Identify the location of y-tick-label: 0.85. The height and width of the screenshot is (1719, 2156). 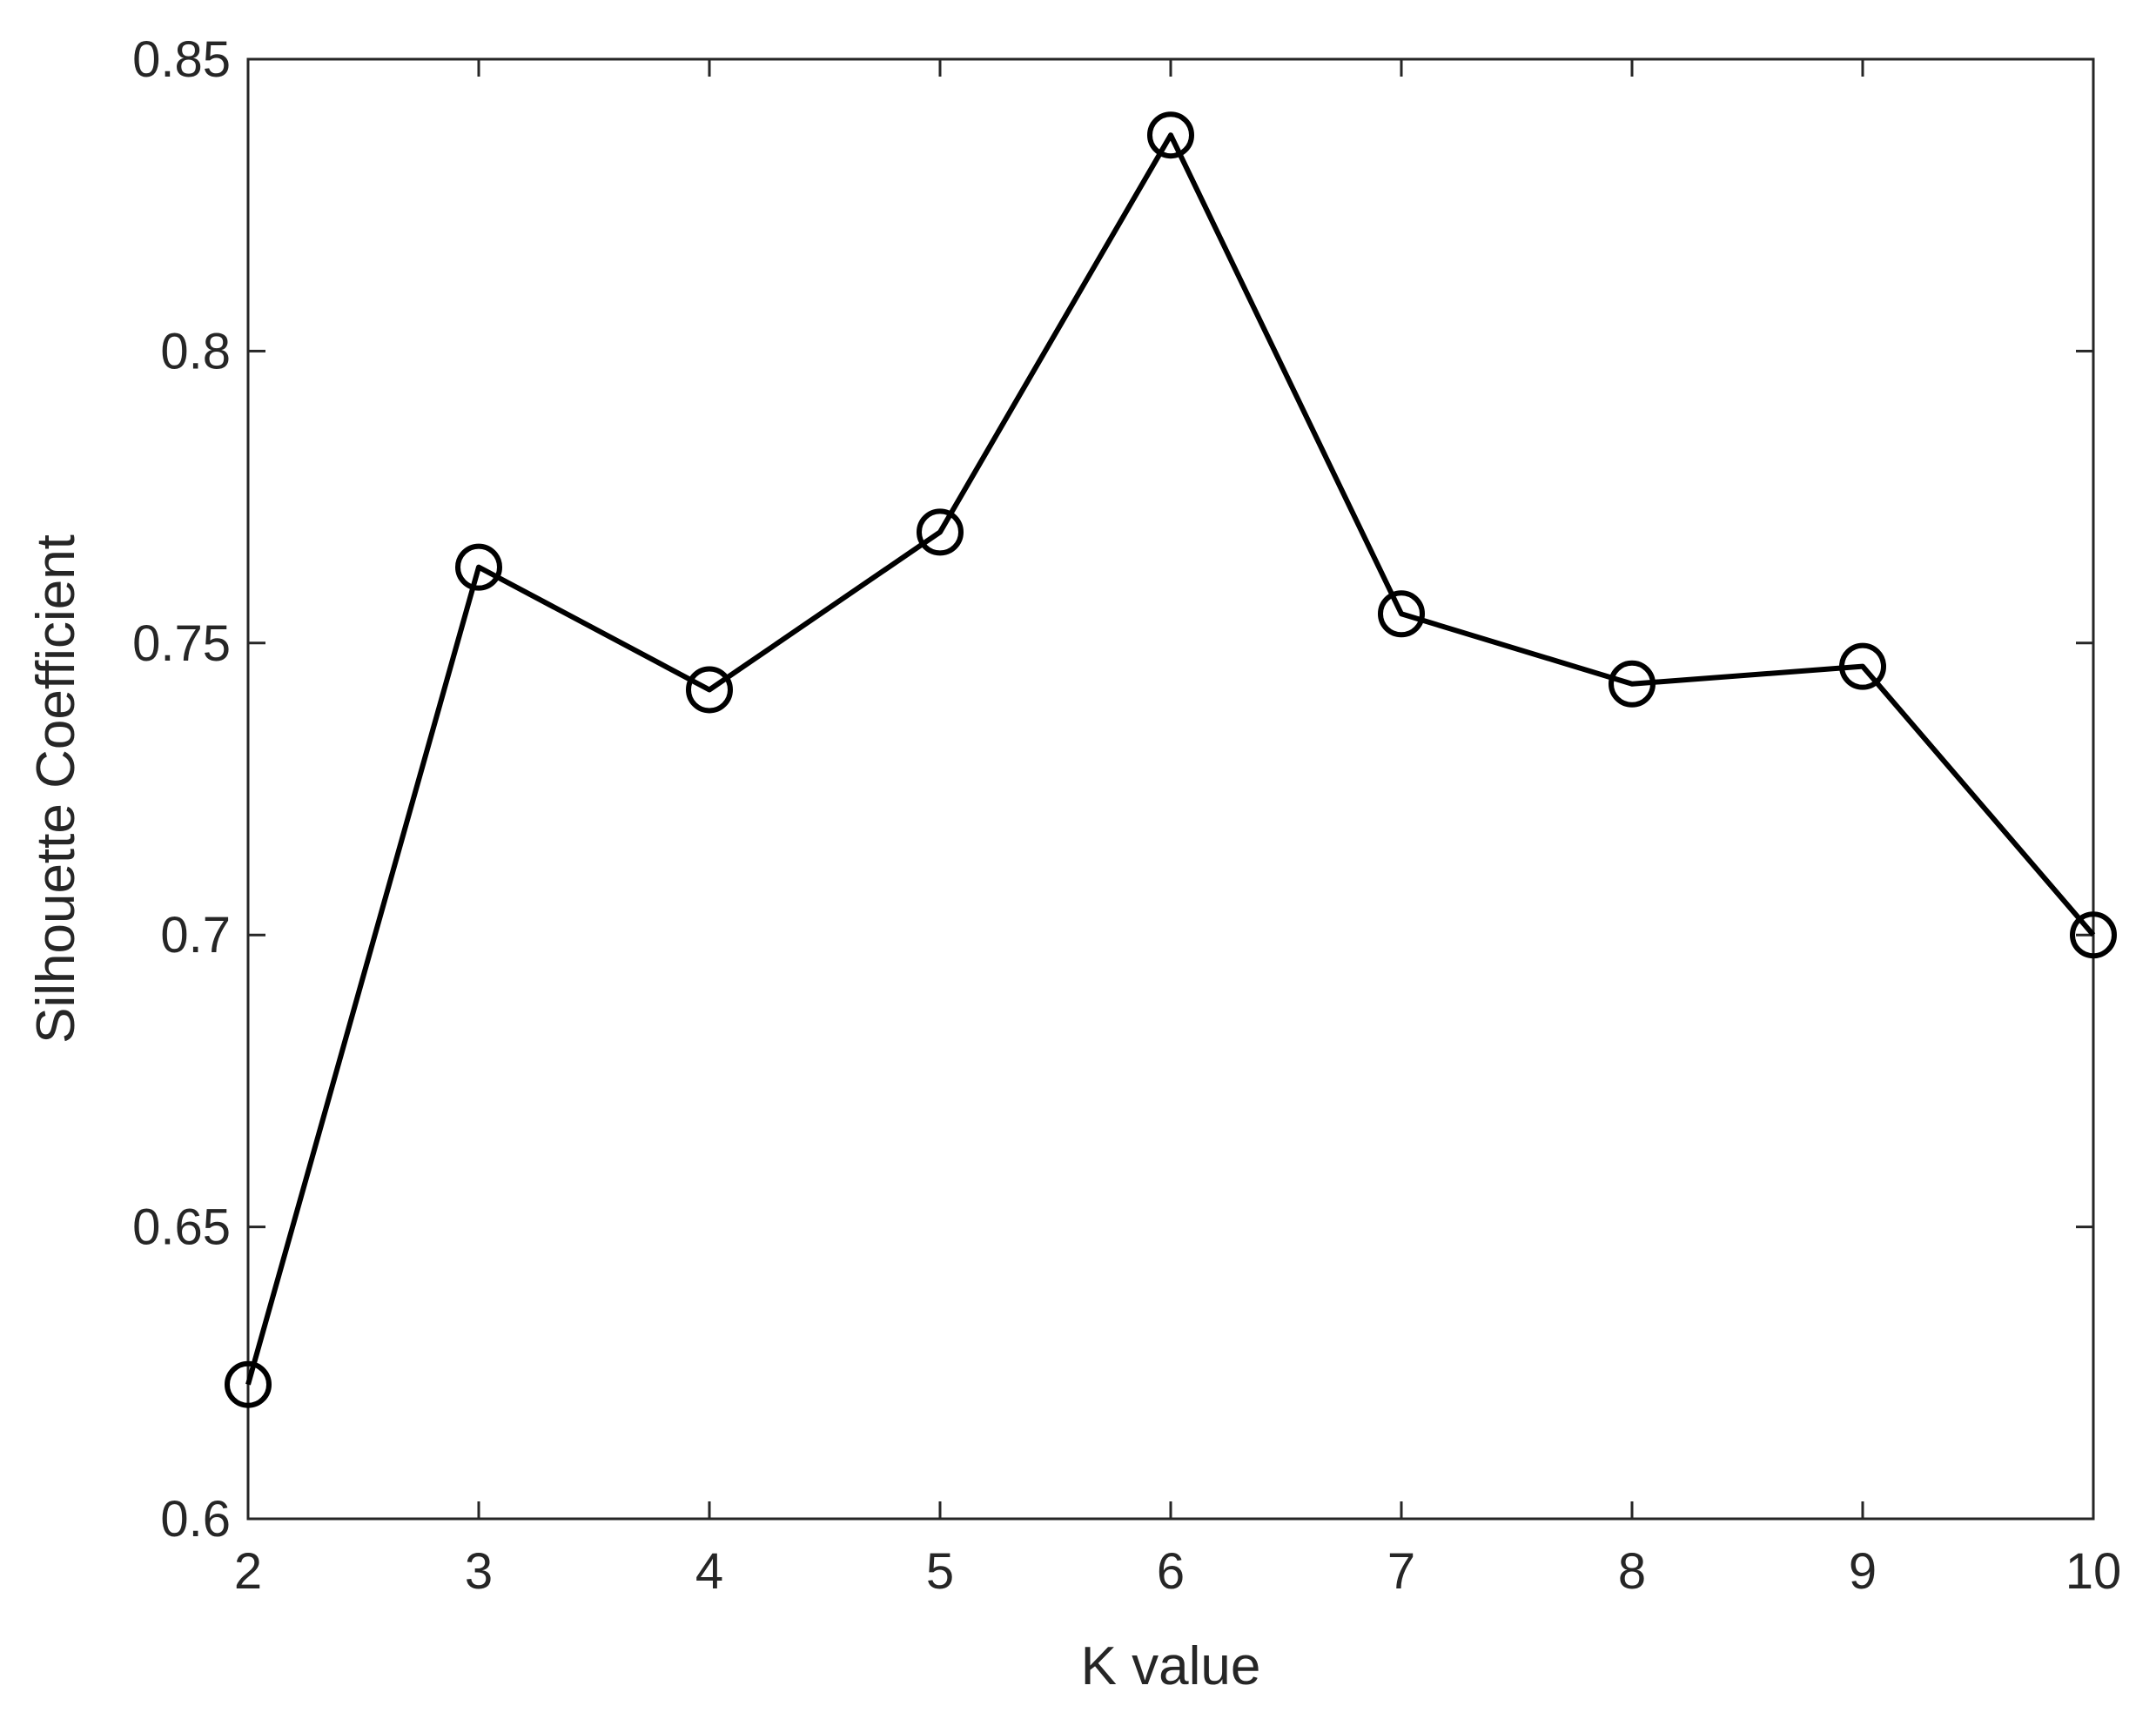
(181, 59).